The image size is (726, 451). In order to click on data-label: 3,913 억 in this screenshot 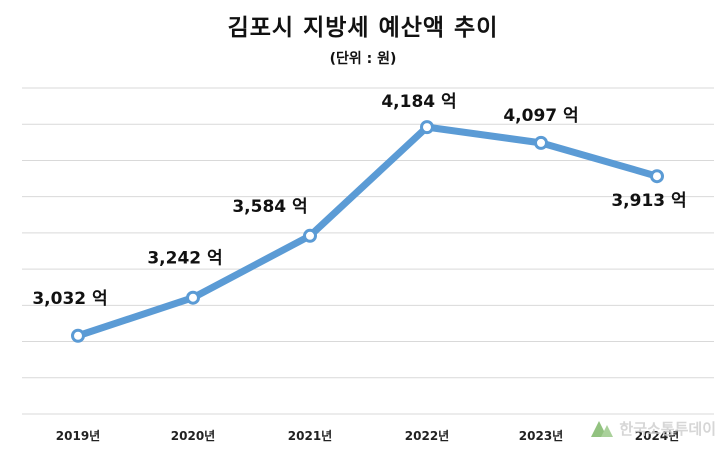, I will do `click(648, 201)`.